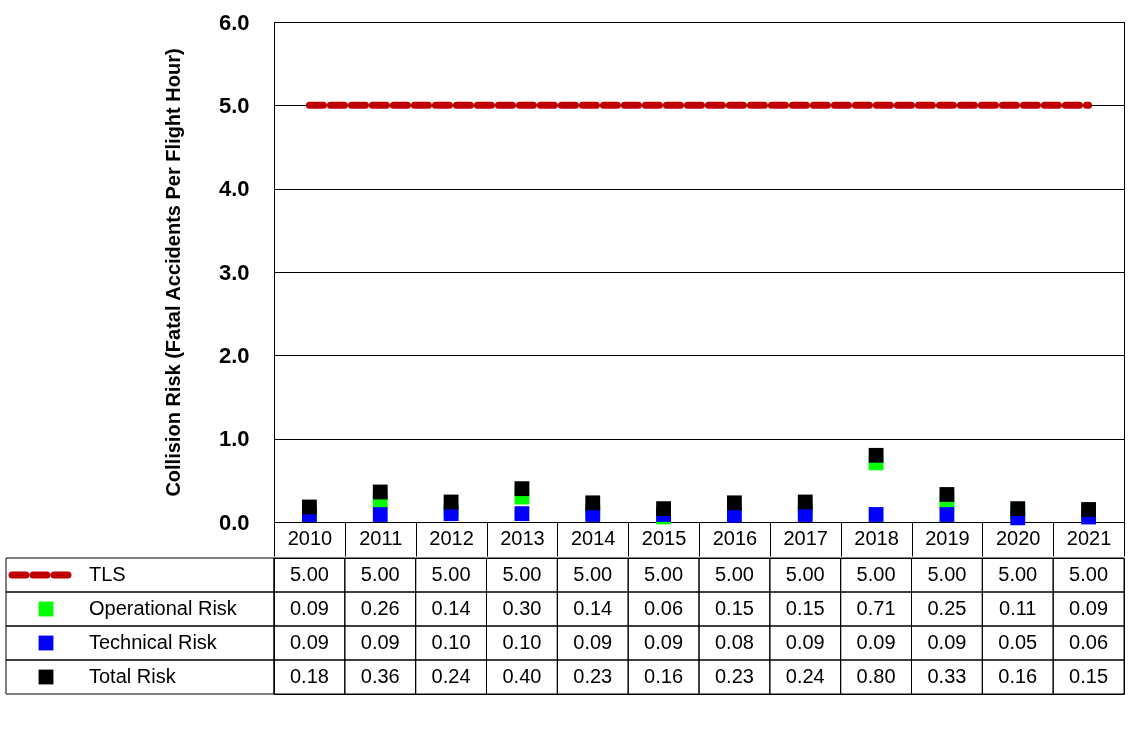  I want to click on x-tick-label: 2014, so click(593, 537).